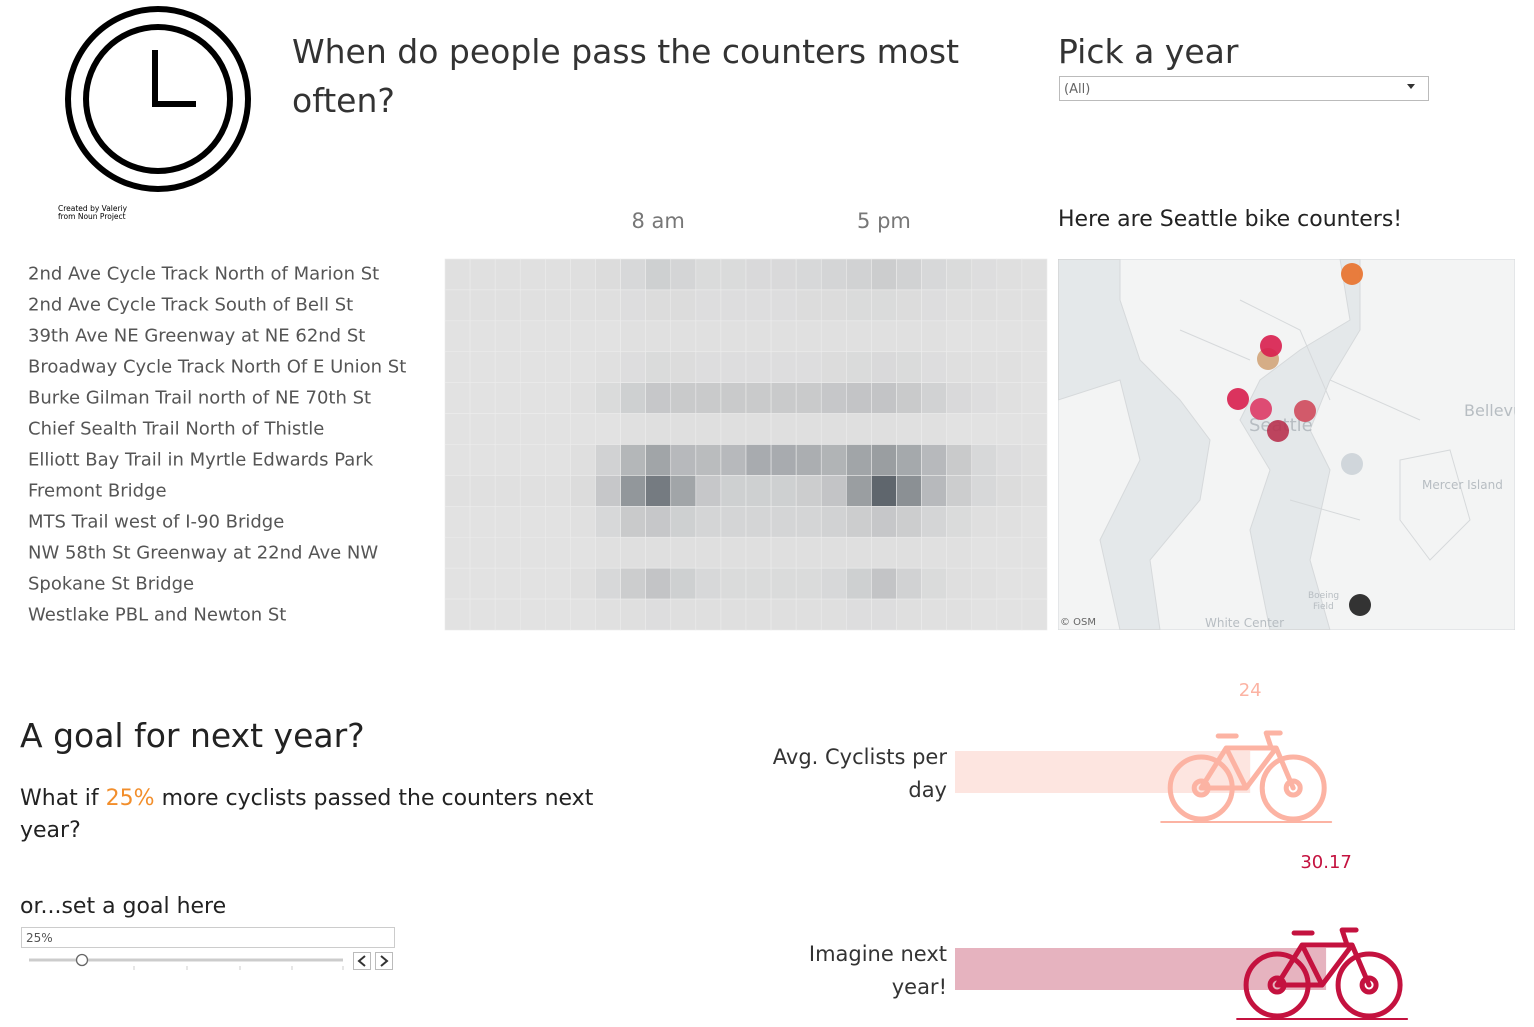 The image size is (1534, 1027). Describe the element at coordinates (111, 584) in the screenshot. I see `counter-name: Spokane St Bridge` at that location.